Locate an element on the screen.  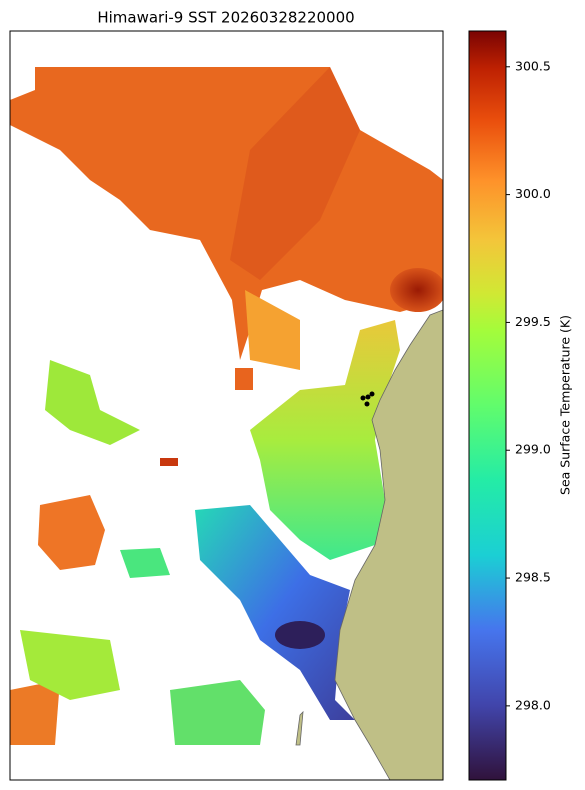
colorbar is located at coordinates (487, 405).